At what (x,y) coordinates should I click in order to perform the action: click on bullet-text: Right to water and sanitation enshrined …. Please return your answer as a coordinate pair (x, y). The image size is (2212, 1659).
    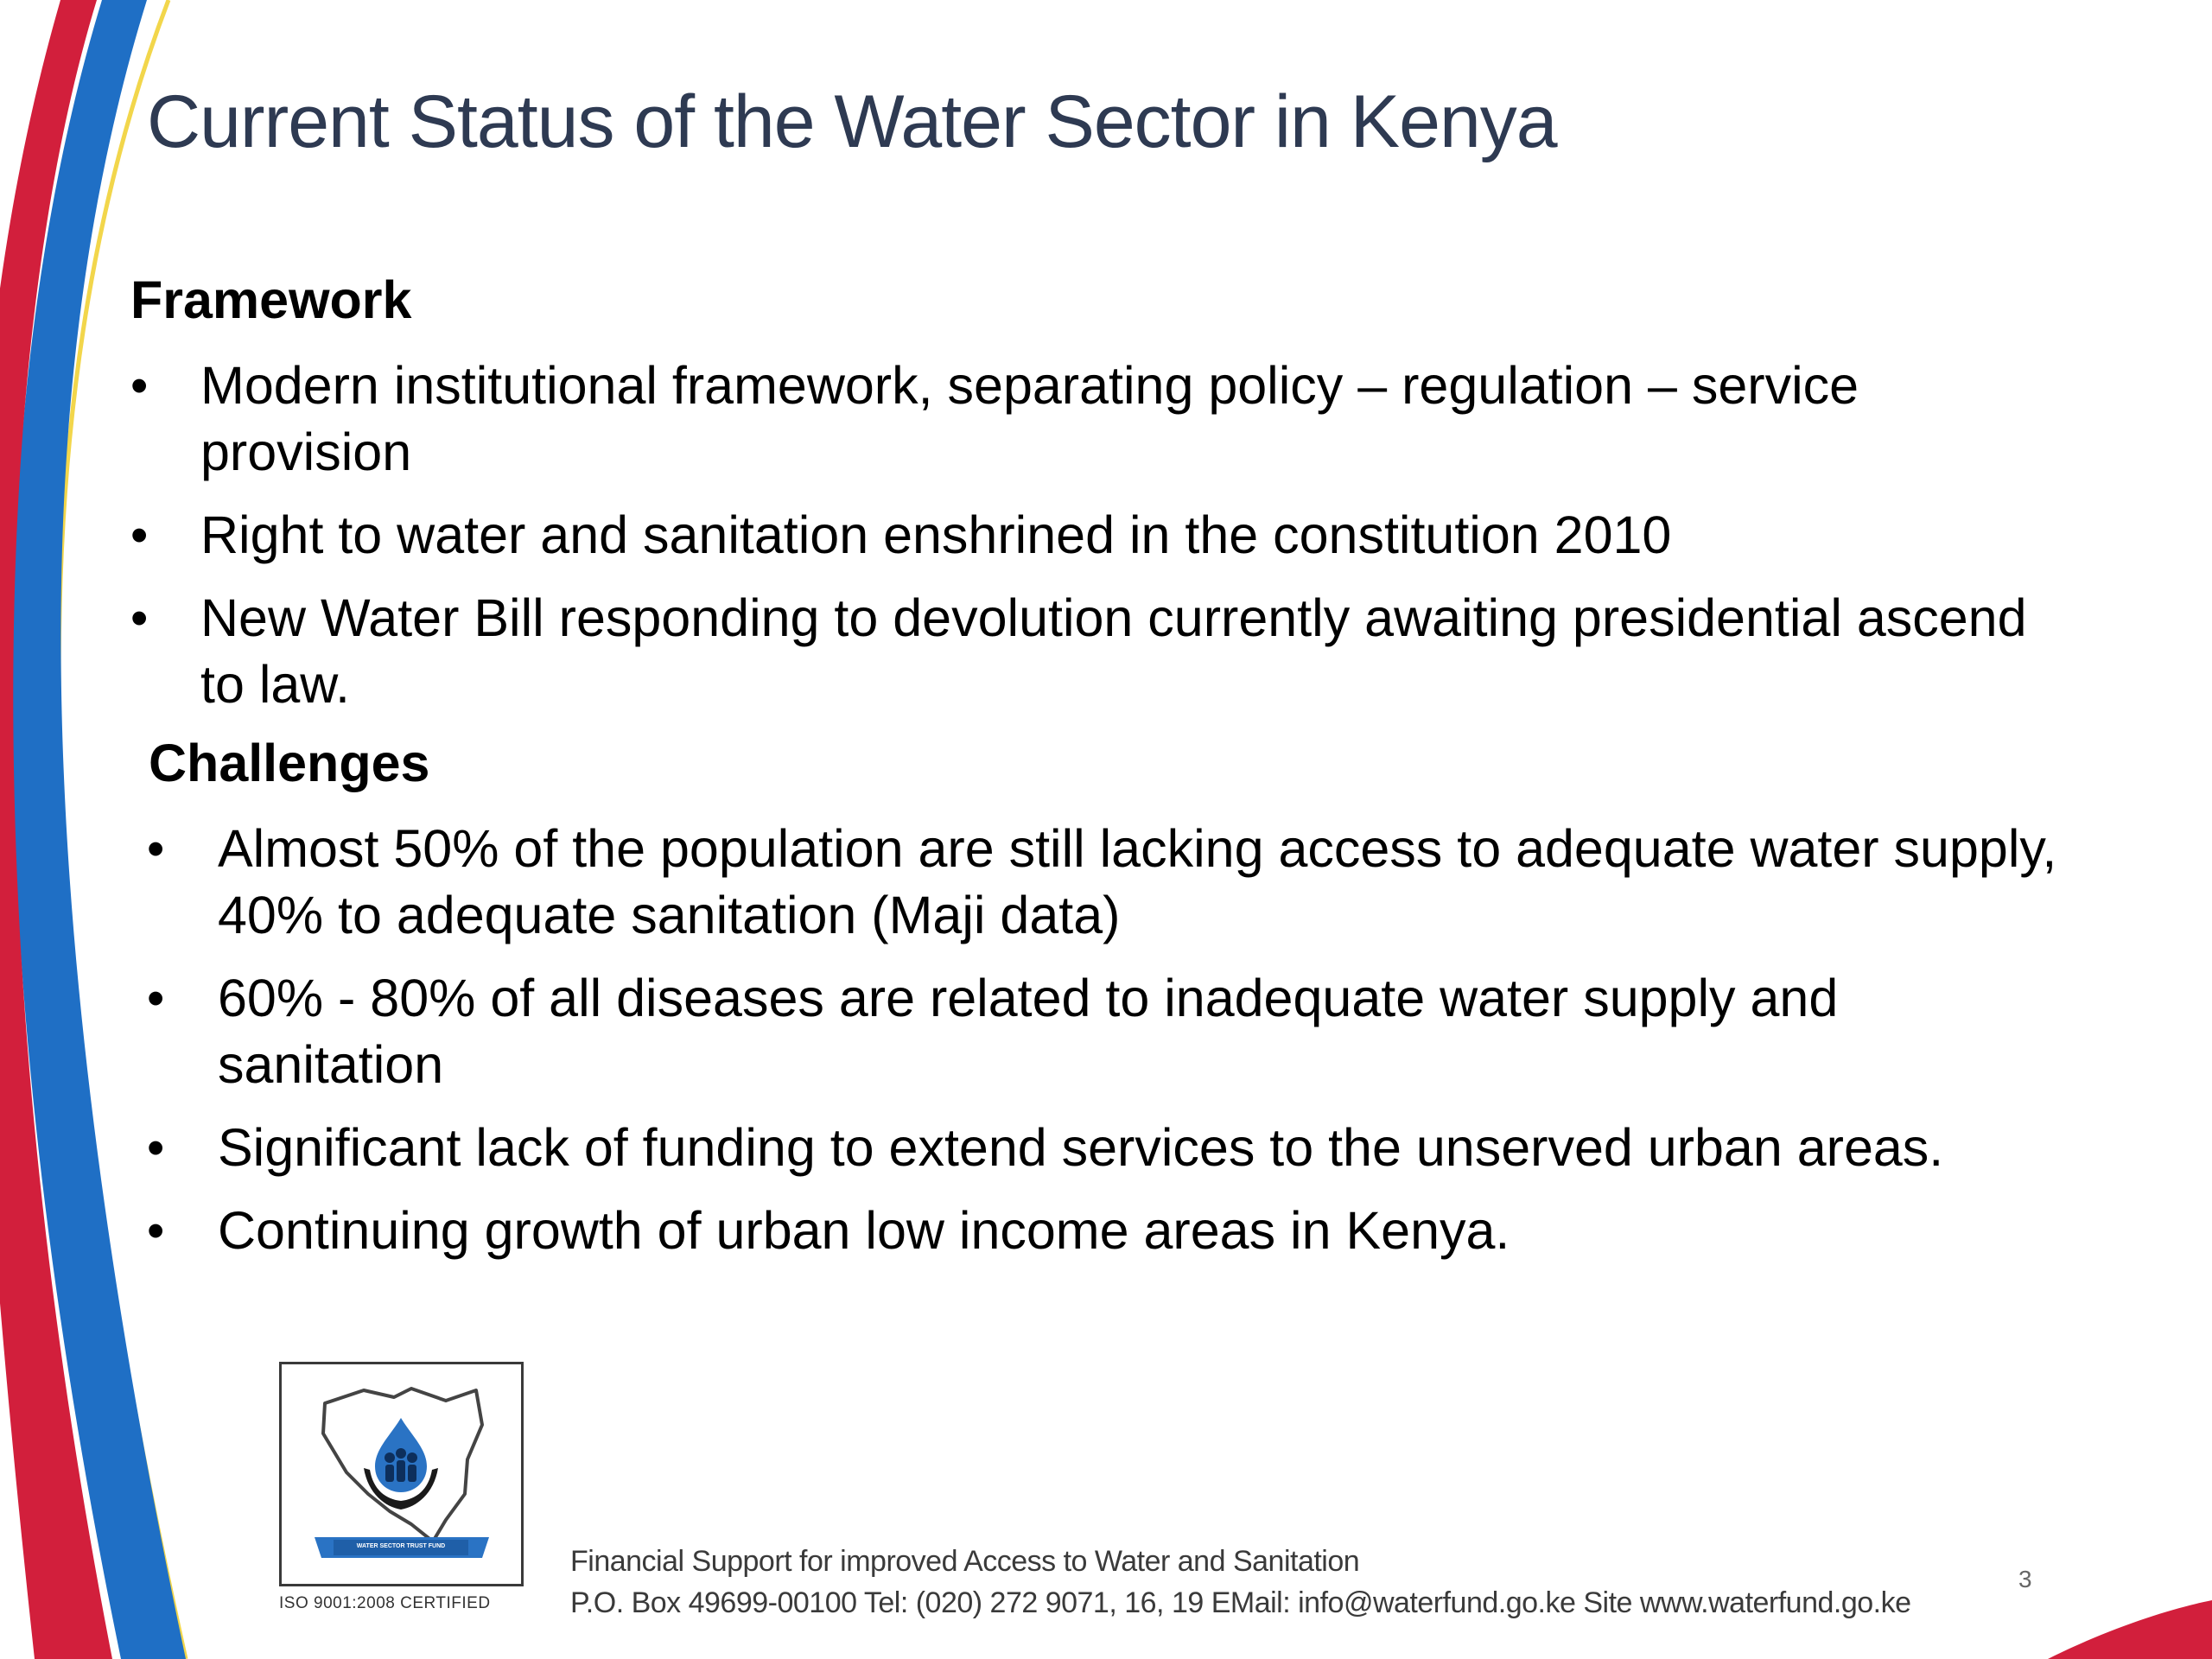
    Looking at the image, I should click on (936, 534).